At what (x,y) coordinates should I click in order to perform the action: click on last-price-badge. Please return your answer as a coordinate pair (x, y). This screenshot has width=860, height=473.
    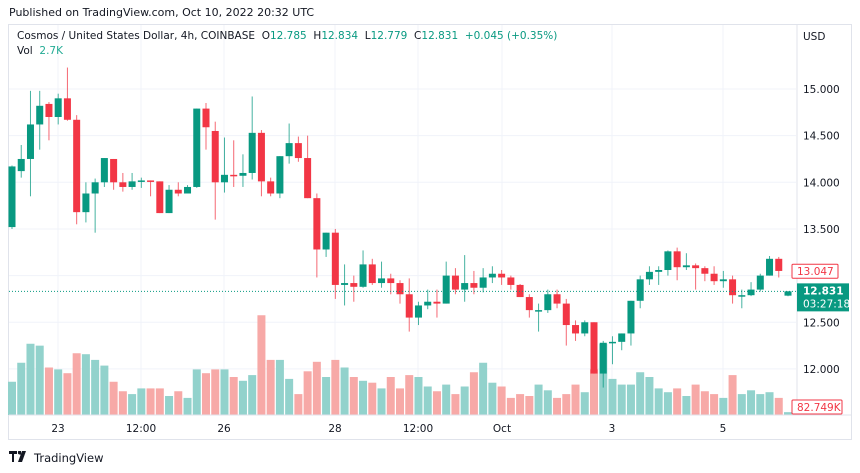
    Looking at the image, I should click on (823, 297).